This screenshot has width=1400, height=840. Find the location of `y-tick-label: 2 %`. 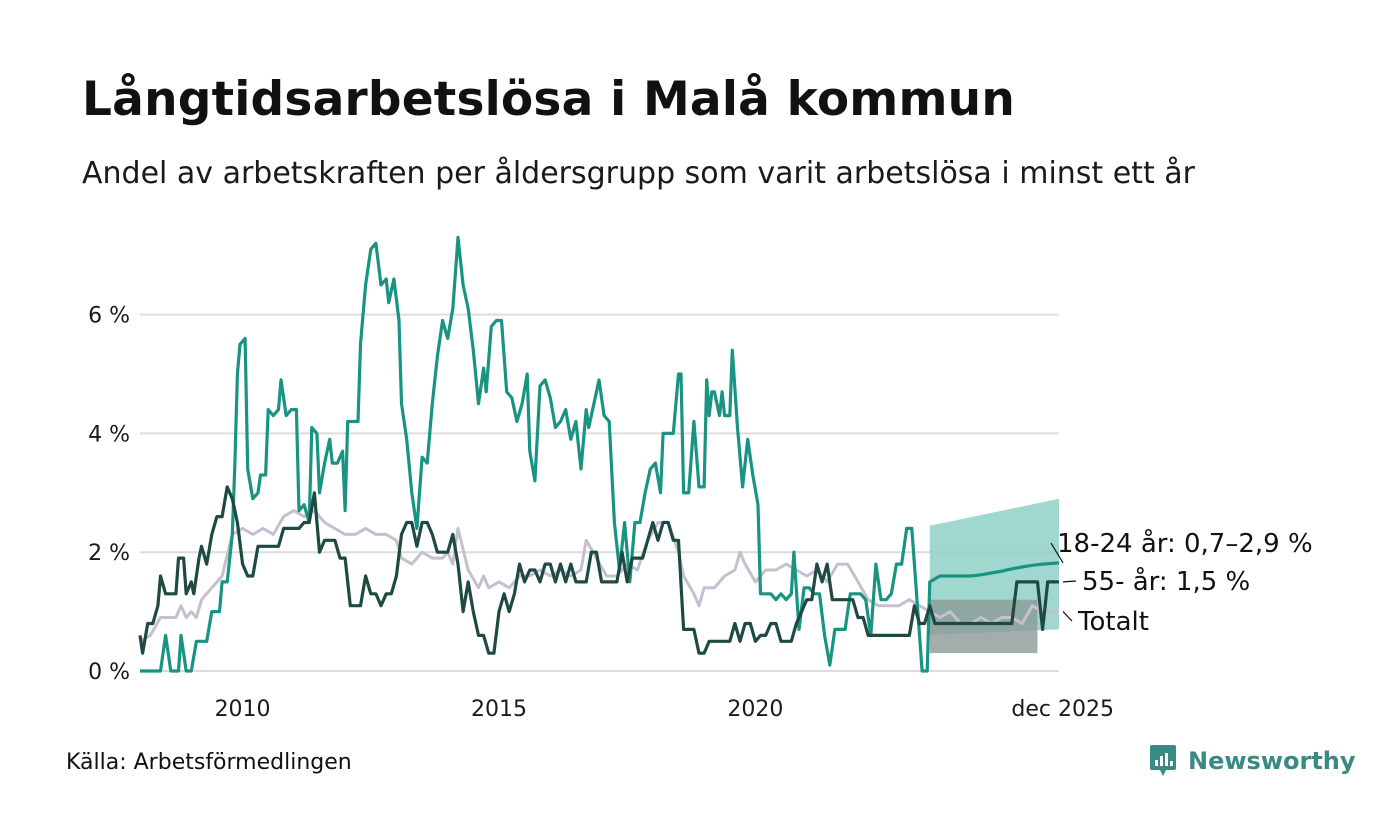

y-tick-label: 2 % is located at coordinates (109, 553).